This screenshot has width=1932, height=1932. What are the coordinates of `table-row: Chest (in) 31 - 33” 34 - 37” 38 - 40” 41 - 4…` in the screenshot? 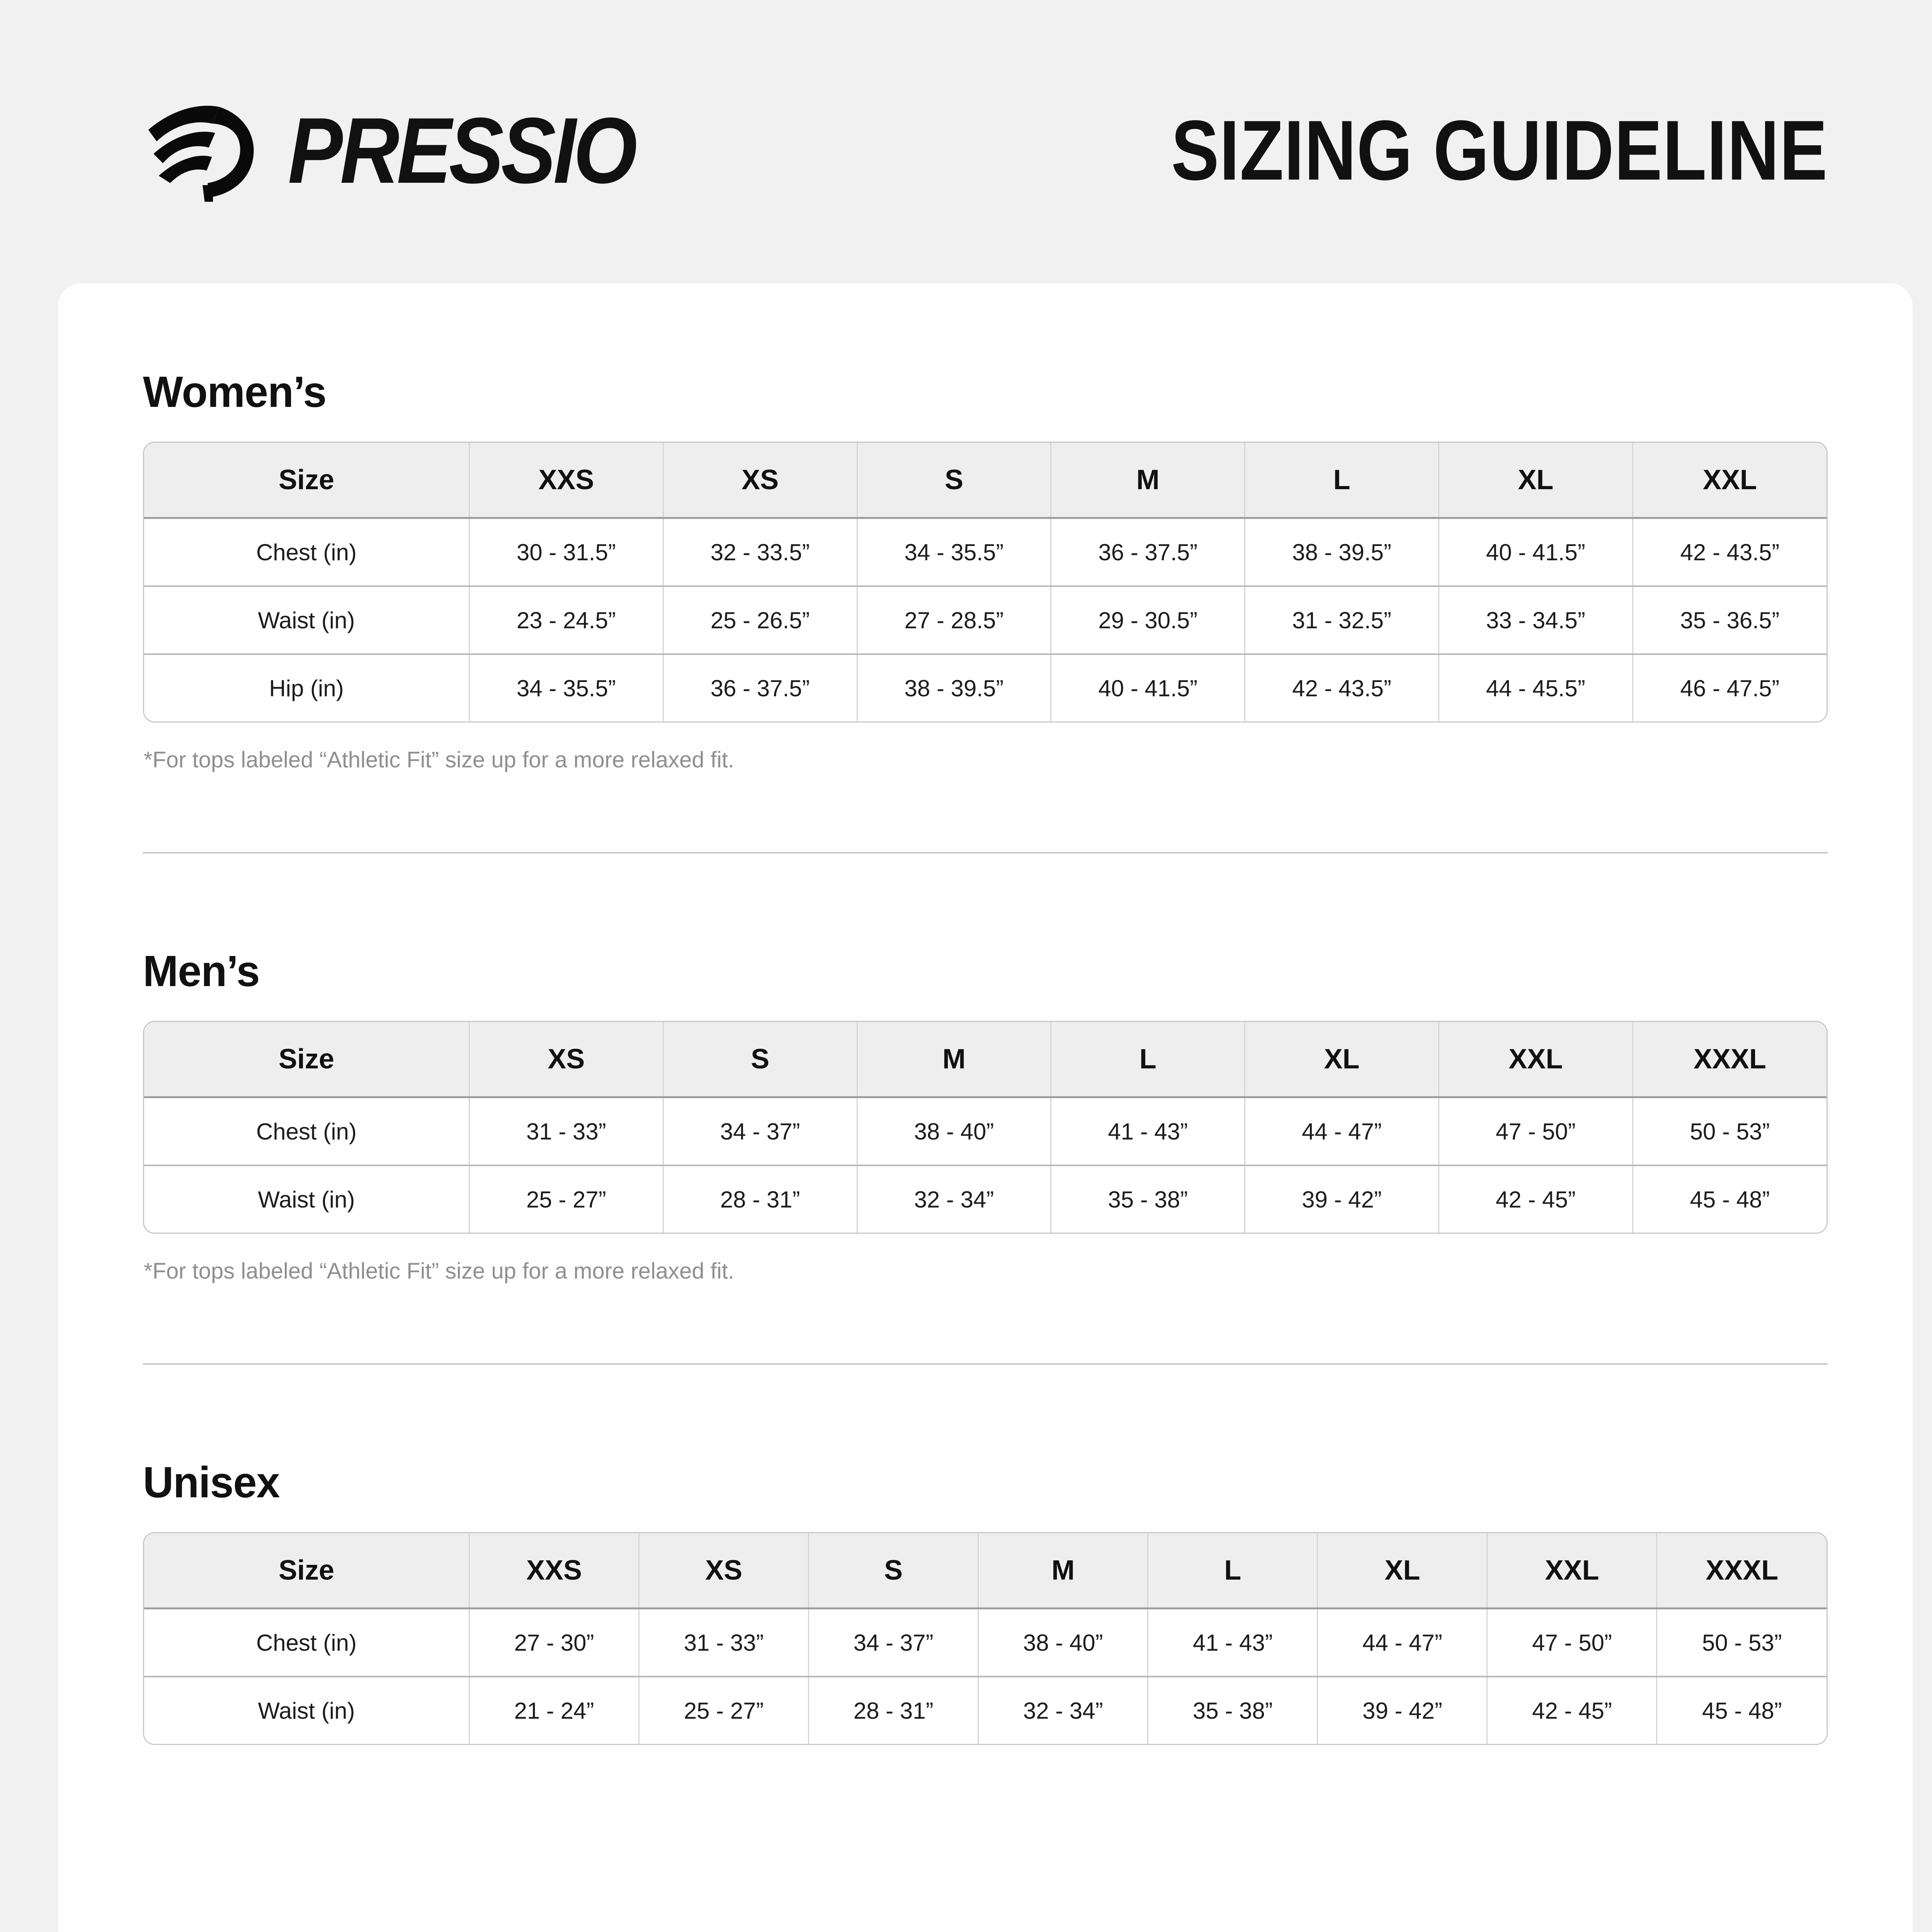 It's located at (985, 1131).